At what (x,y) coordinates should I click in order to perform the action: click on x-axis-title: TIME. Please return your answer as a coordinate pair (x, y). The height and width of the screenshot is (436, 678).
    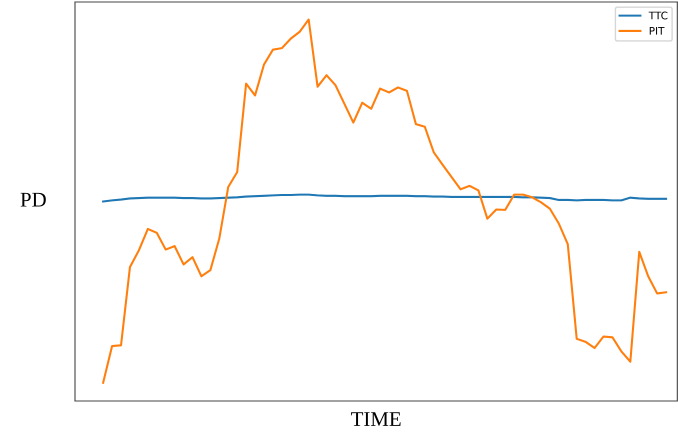
    Looking at the image, I should click on (376, 419).